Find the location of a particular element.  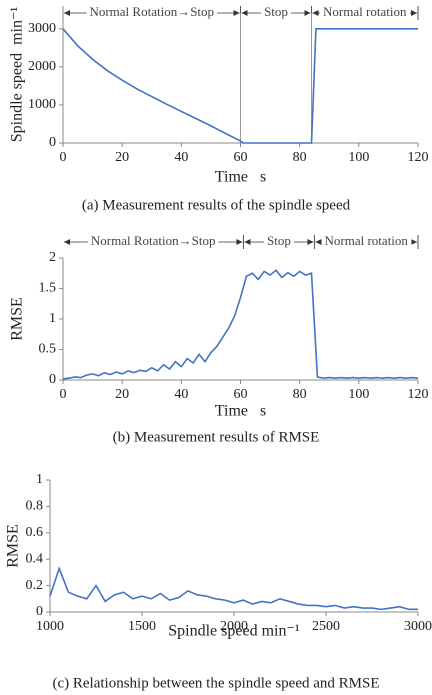

y-tick-label: 0.2 is located at coordinates (35, 585).